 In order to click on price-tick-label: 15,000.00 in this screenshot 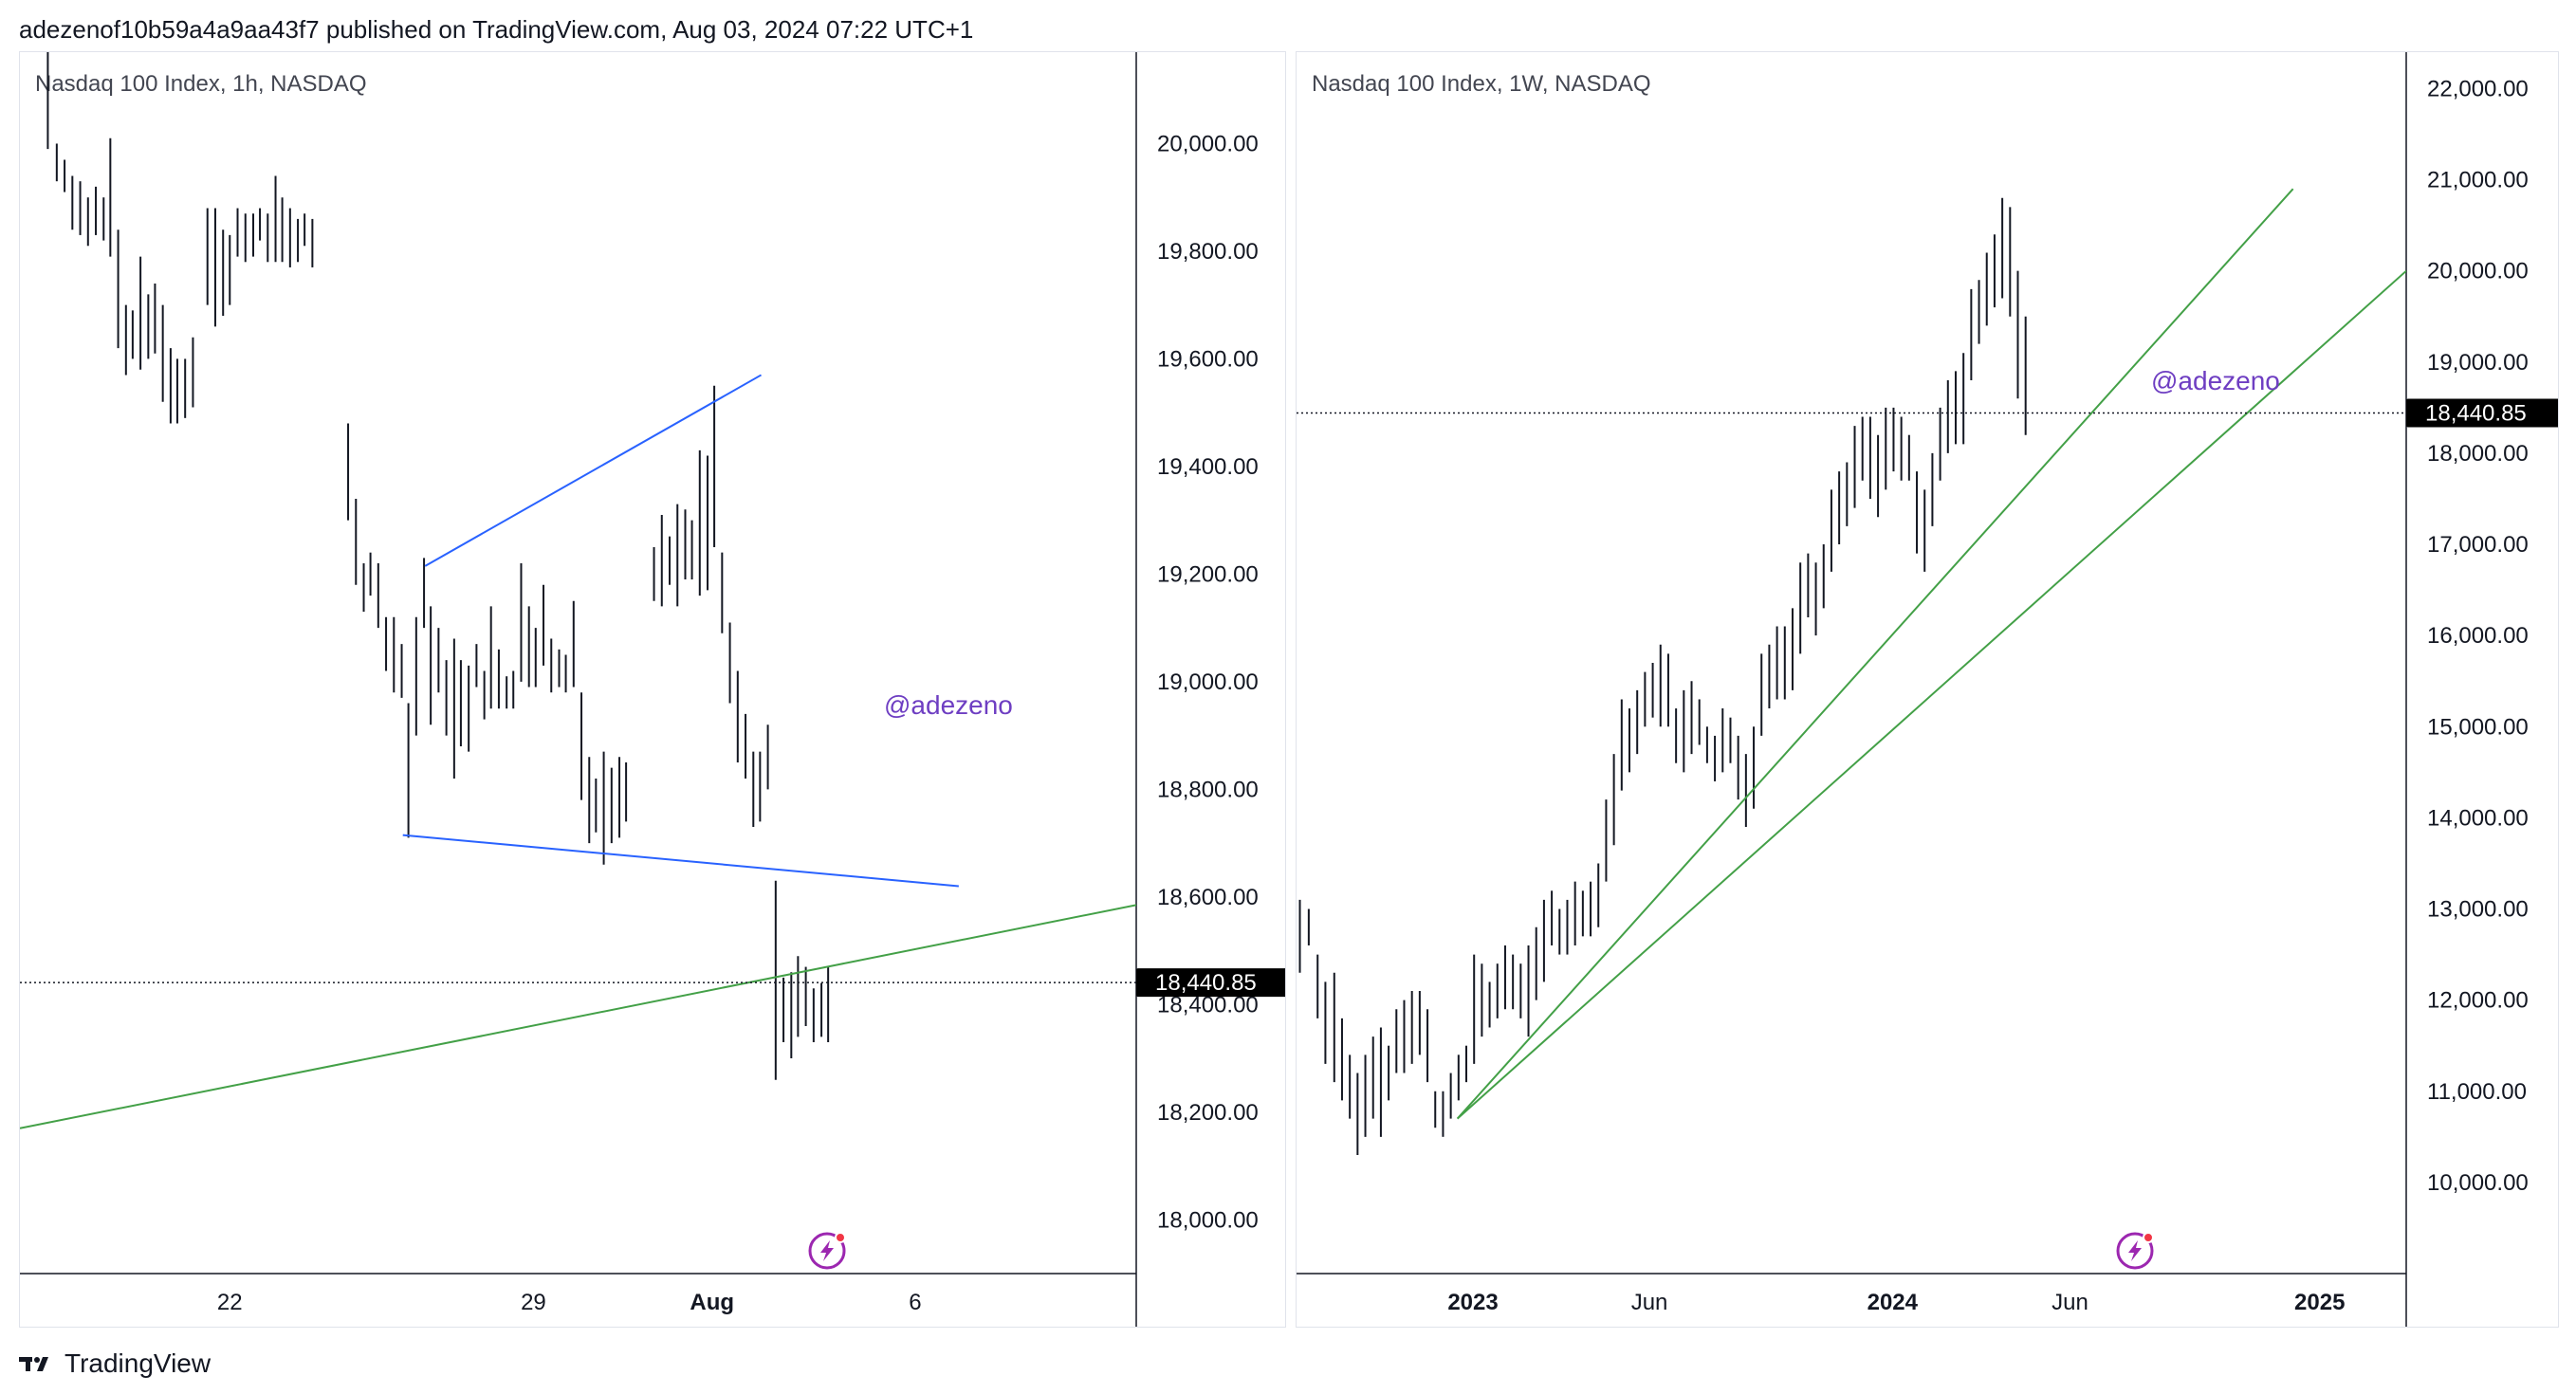, I will do `click(2478, 727)`.